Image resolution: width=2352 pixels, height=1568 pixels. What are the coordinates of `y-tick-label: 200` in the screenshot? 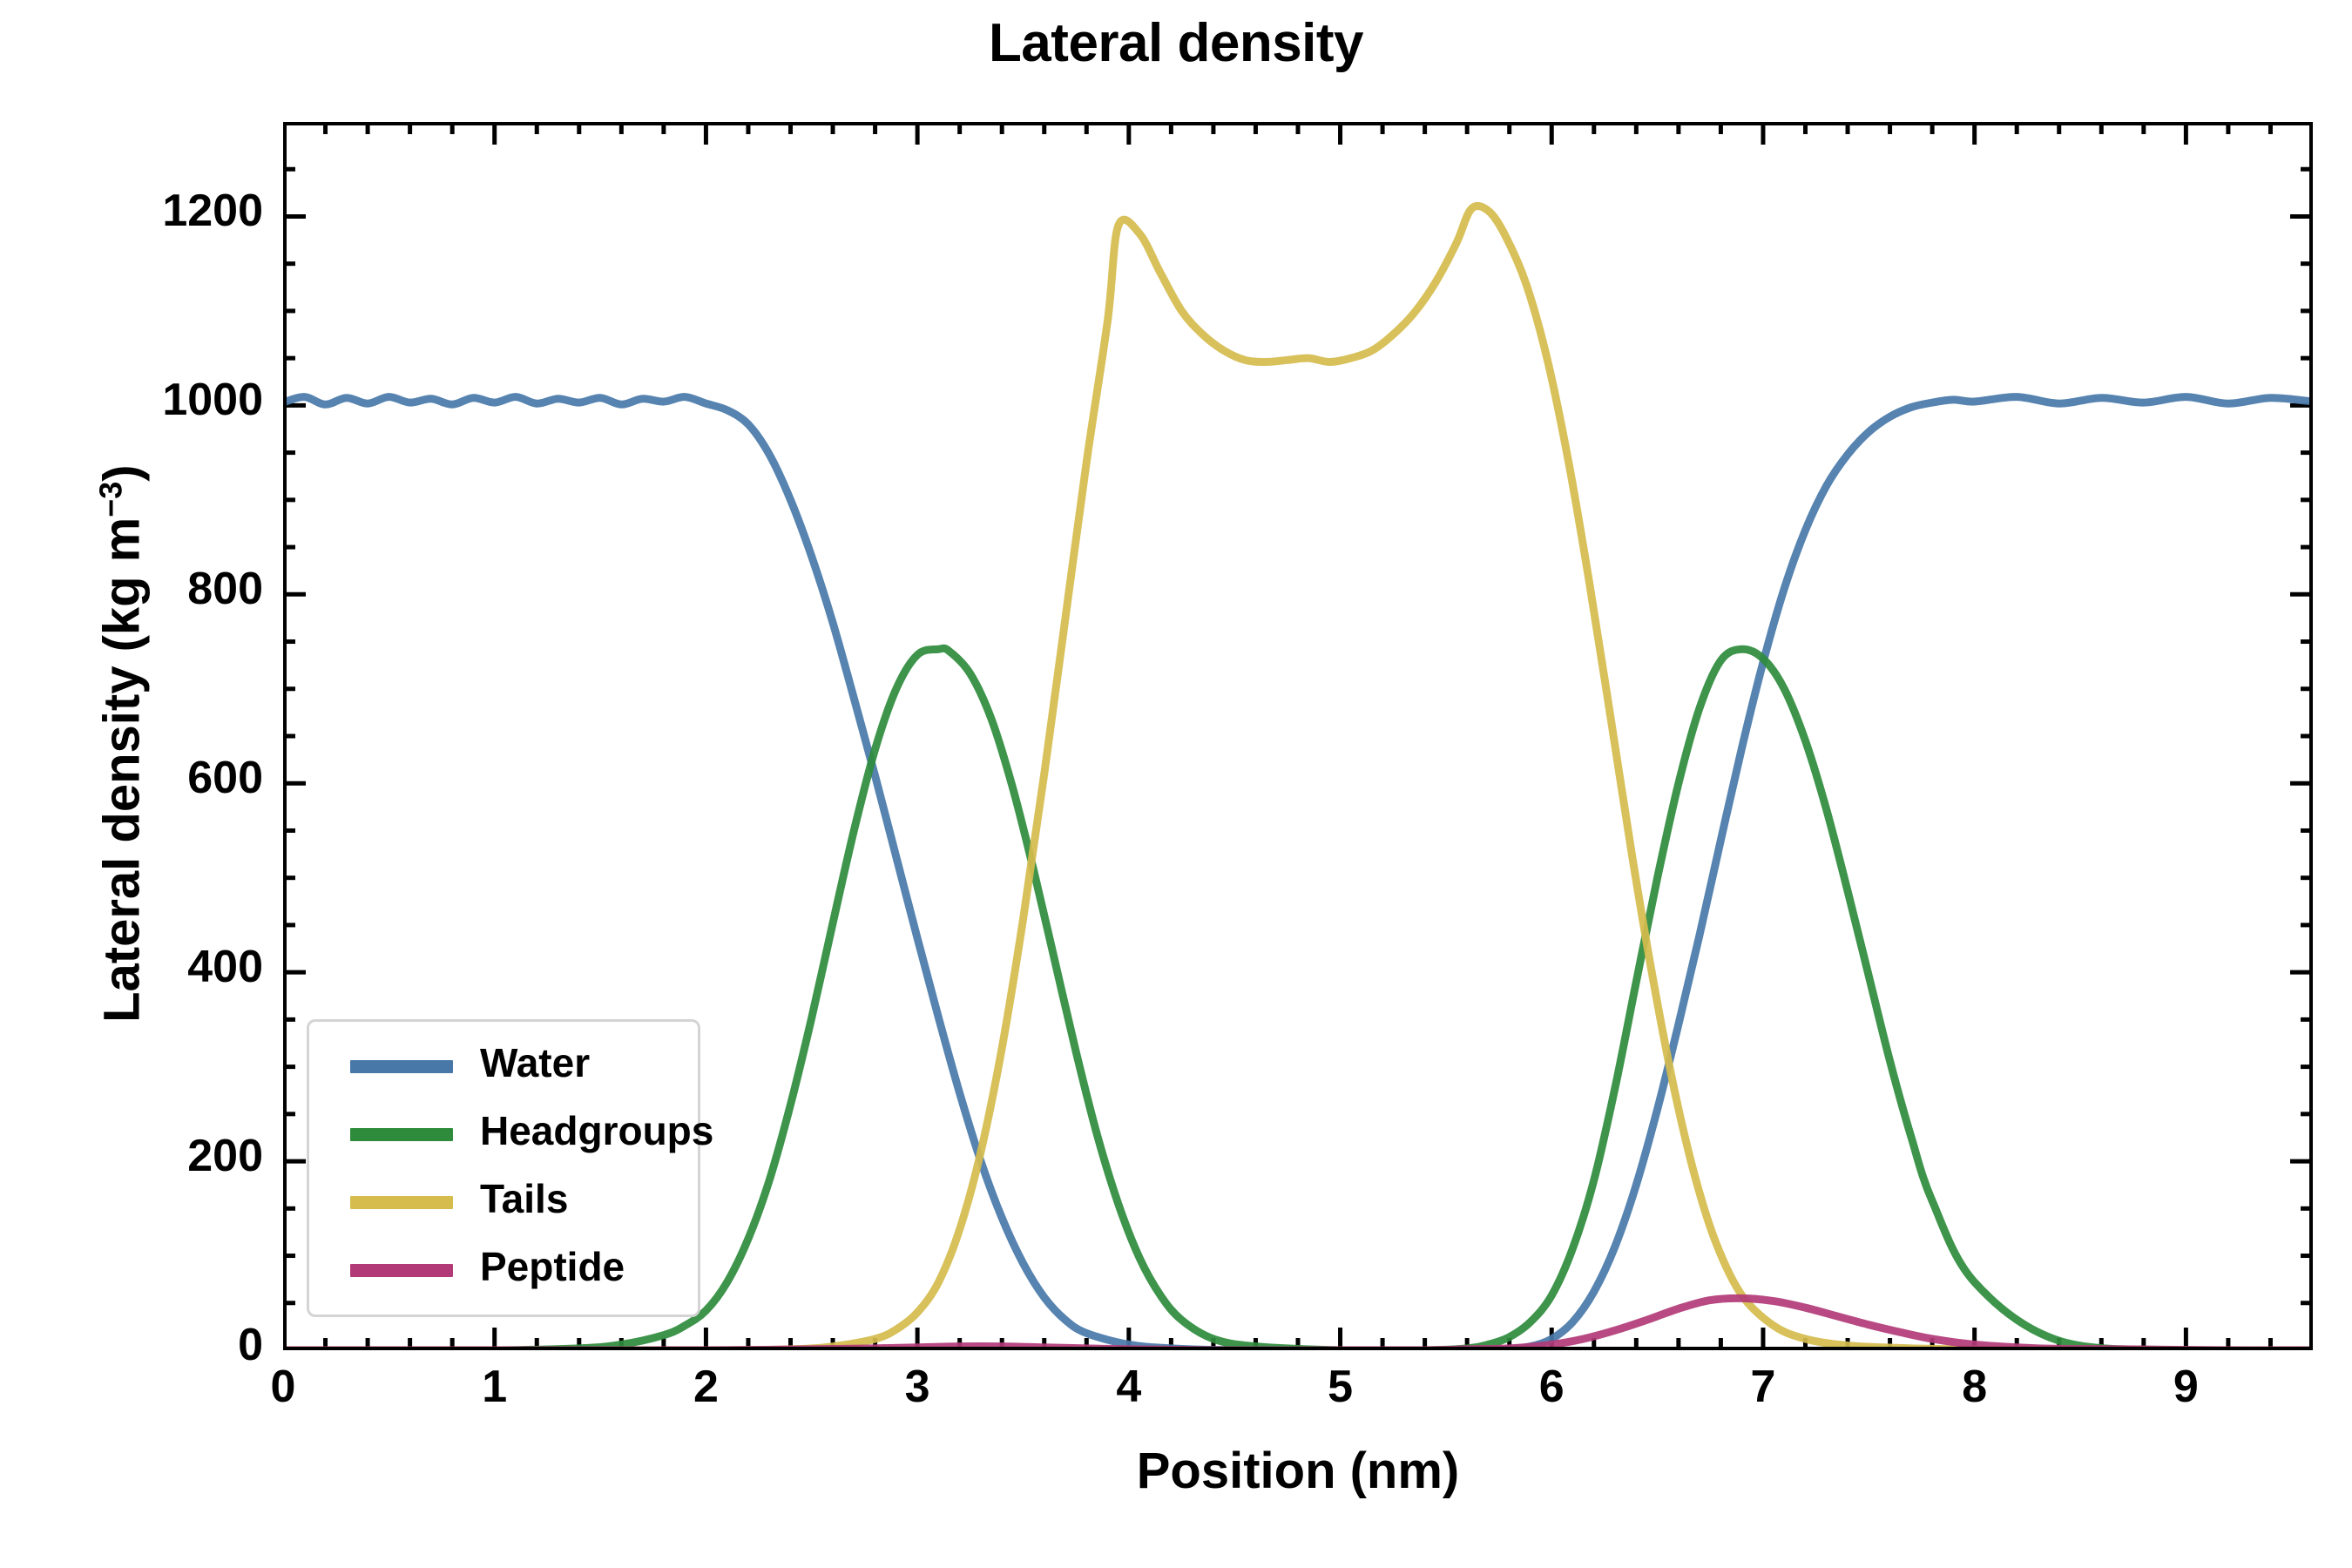 It's located at (225, 1156).